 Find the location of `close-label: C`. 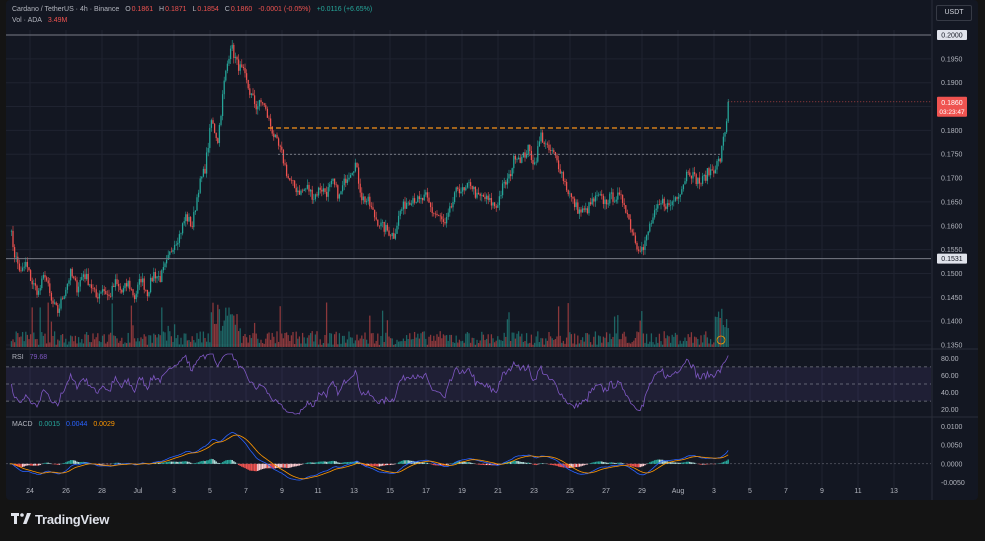

close-label: C is located at coordinates (227, 9).